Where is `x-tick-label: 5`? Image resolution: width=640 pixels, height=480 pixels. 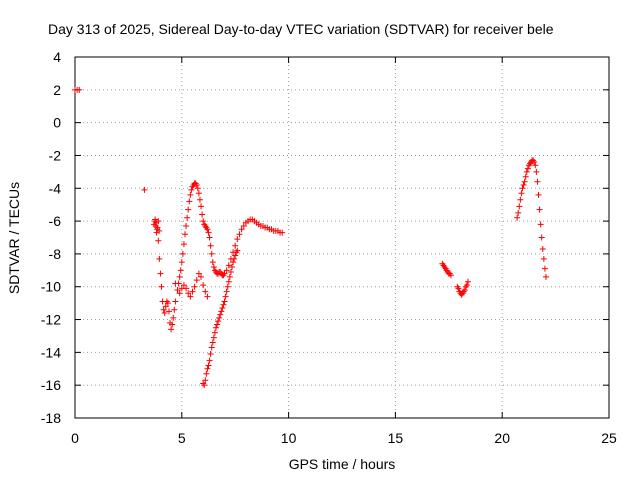
x-tick-label: 5 is located at coordinates (182, 438).